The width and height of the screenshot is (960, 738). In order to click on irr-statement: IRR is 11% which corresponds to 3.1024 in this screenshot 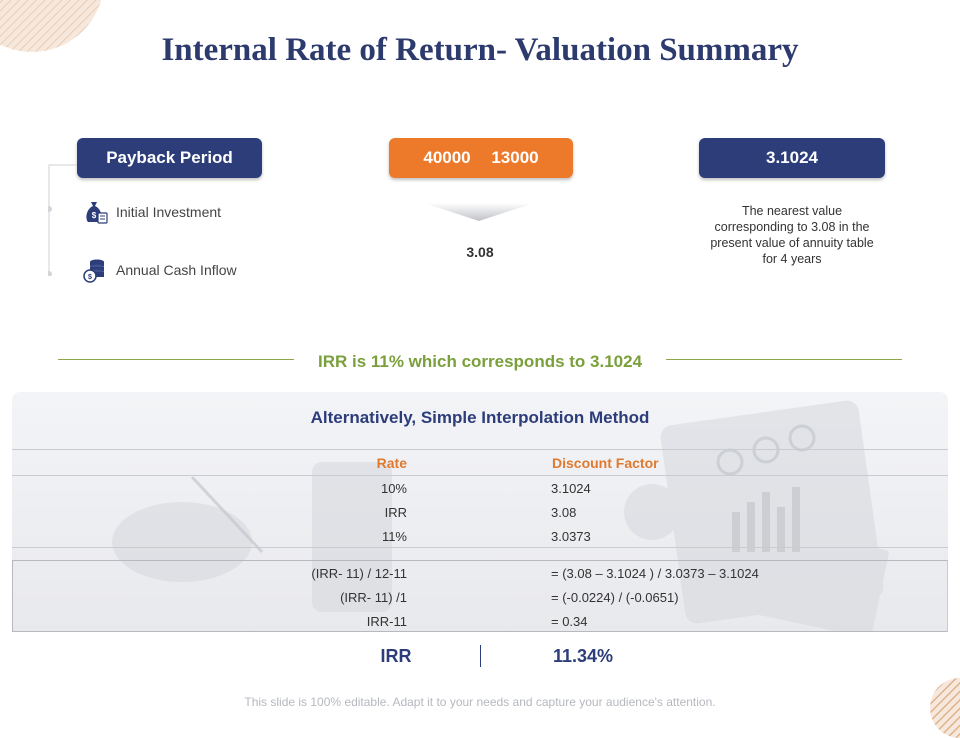, I will do `click(480, 361)`.